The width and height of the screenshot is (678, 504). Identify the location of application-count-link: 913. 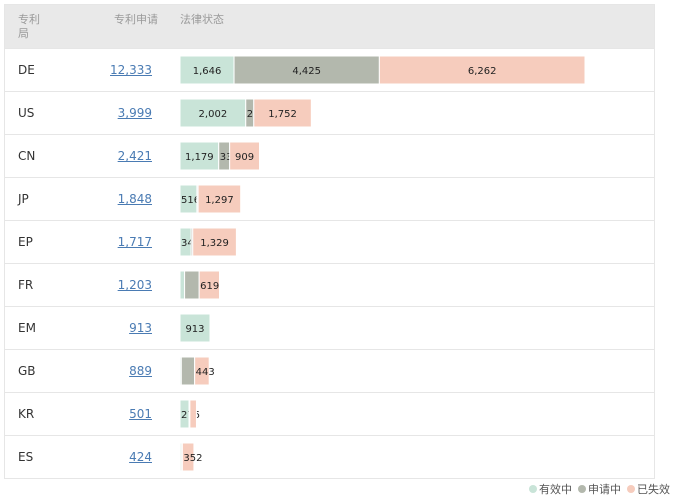
(140, 328).